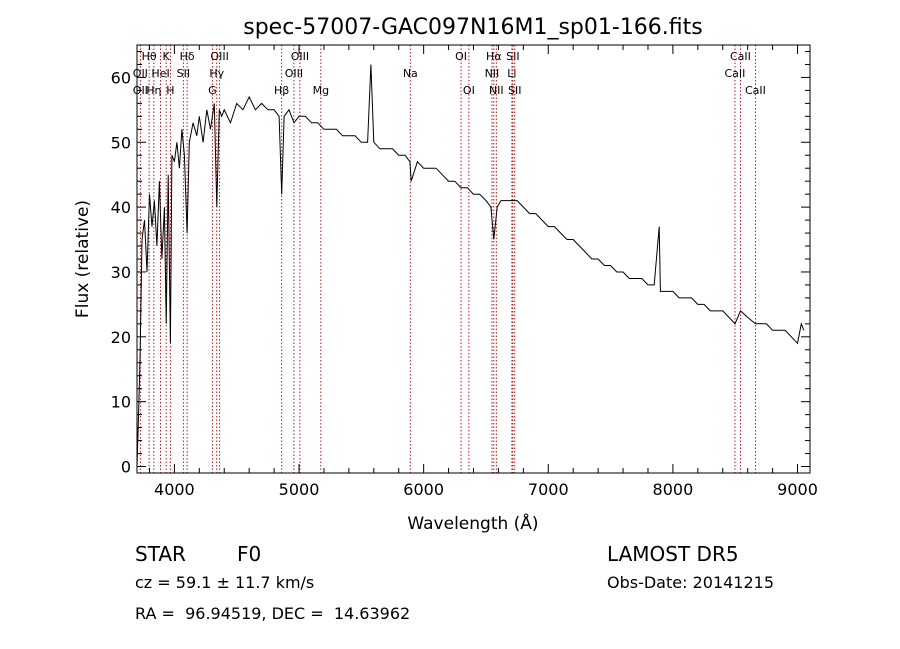 The height and width of the screenshot is (649, 900). Describe the element at coordinates (219, 56) in the screenshot. I see `line-label-9: OIII` at that location.